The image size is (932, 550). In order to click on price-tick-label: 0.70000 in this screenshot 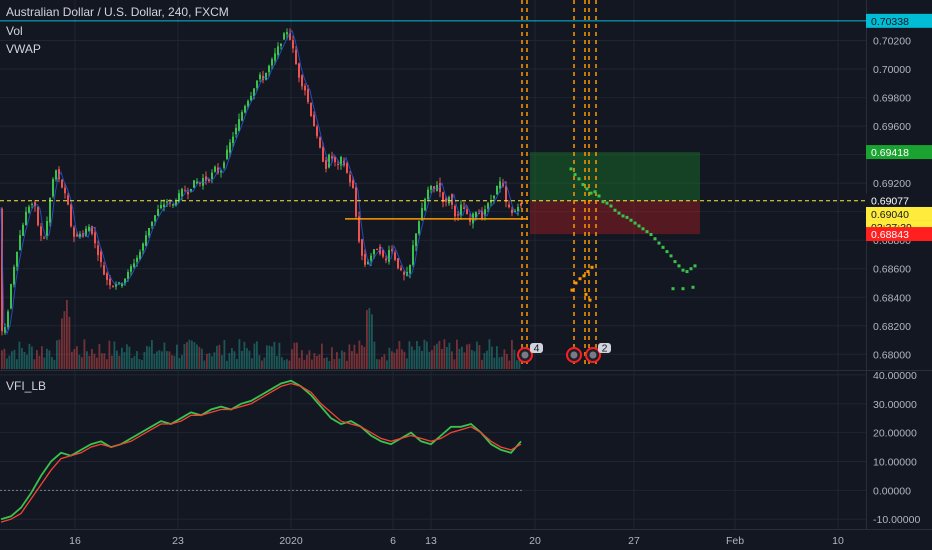, I will do `click(892, 70)`.